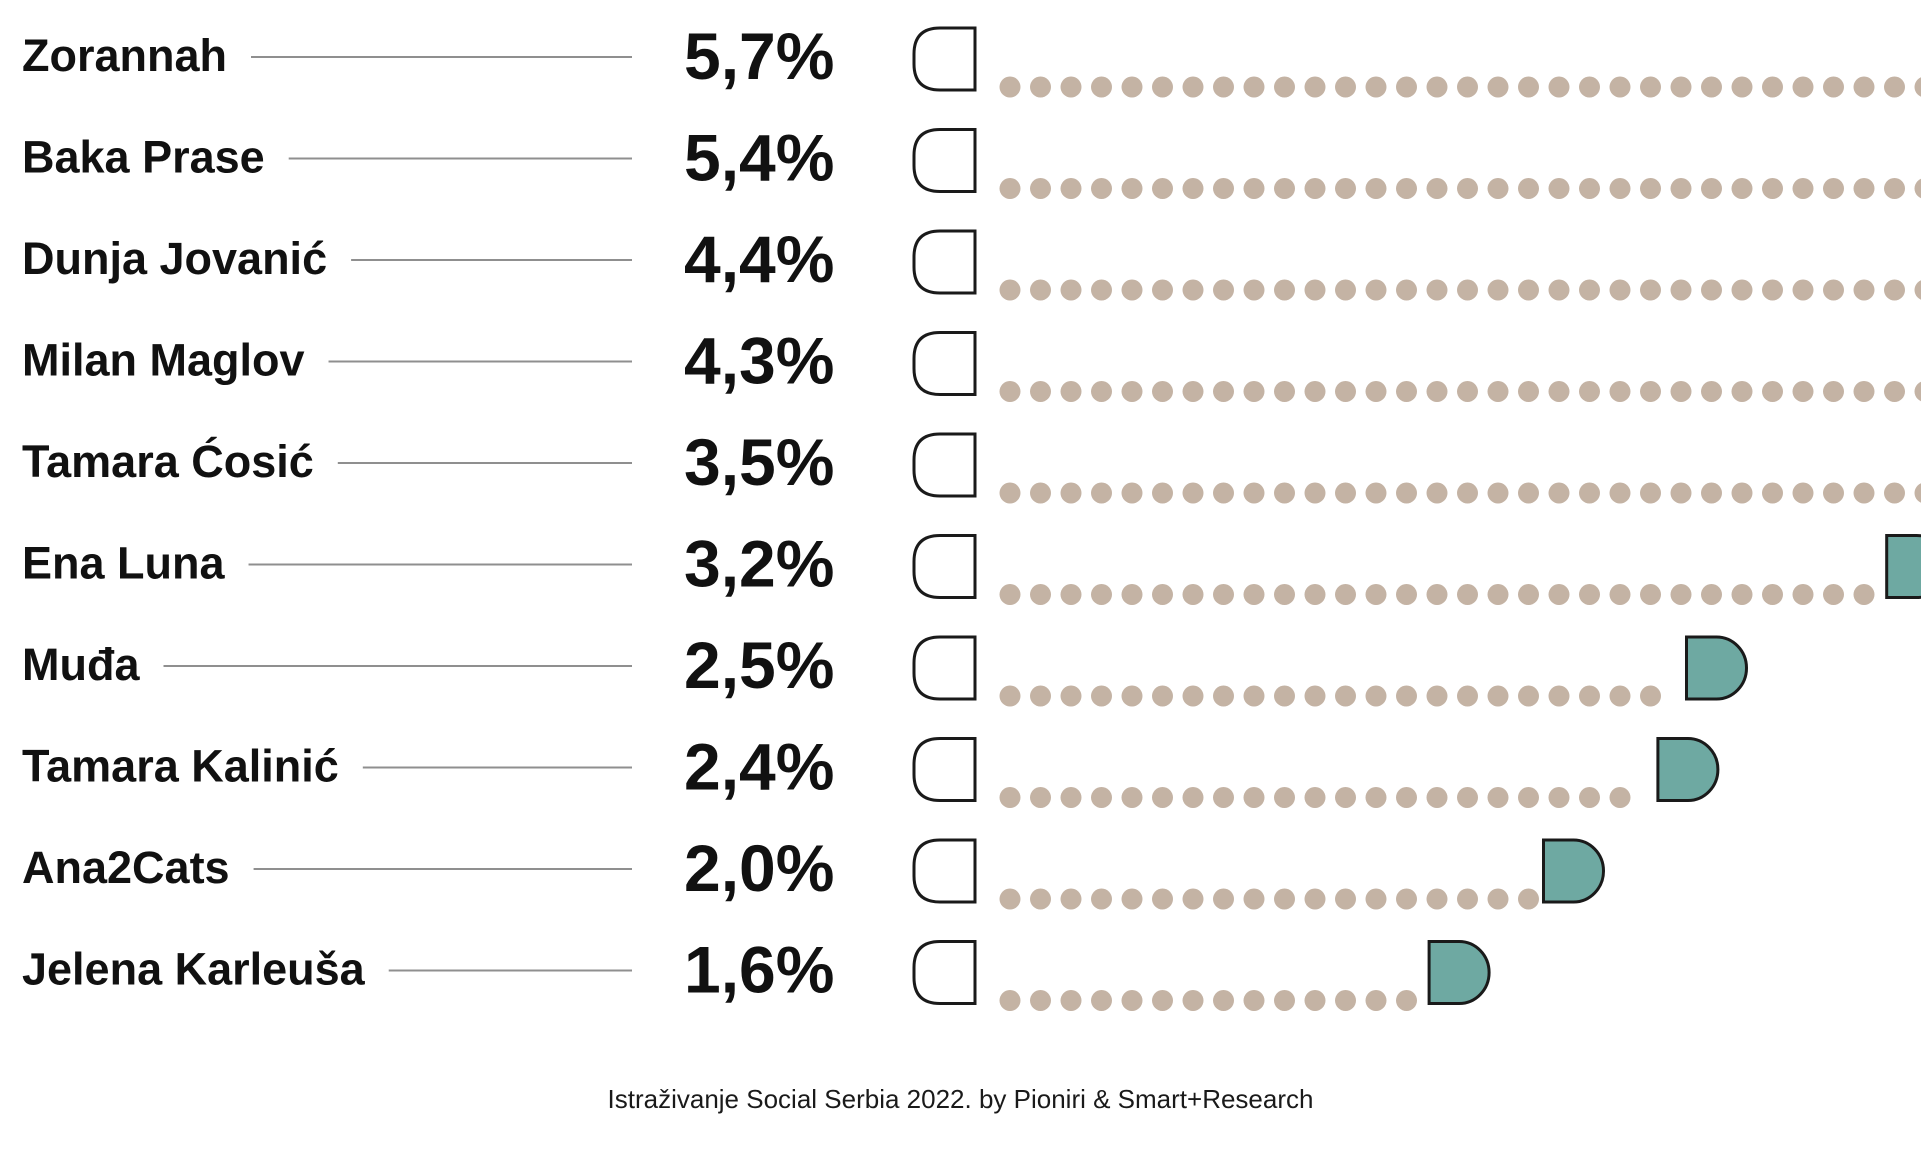  What do you see at coordinates (163, 360) in the screenshot?
I see `category-label: Milan Maglov` at bounding box center [163, 360].